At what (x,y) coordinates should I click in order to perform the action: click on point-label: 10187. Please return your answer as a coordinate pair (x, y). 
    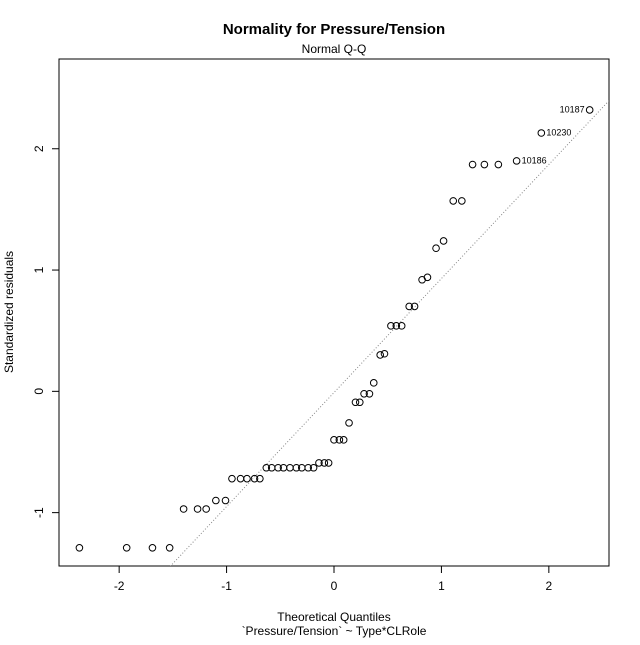
    Looking at the image, I should click on (572, 109).